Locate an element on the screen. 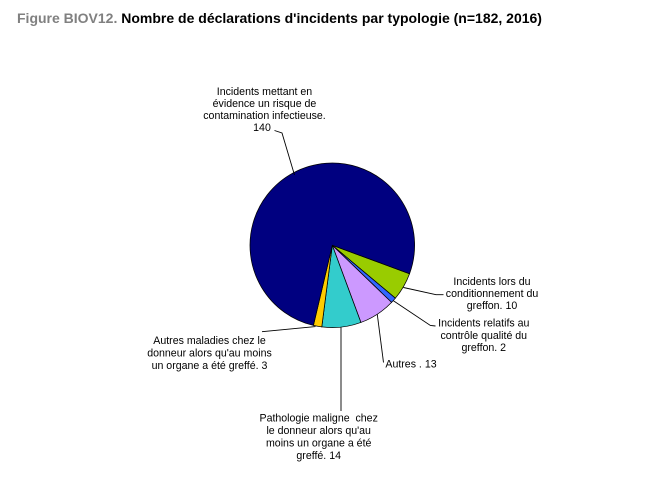 This screenshot has width=668, height=497. svg-text: greffon. 10 is located at coordinates (492, 306).